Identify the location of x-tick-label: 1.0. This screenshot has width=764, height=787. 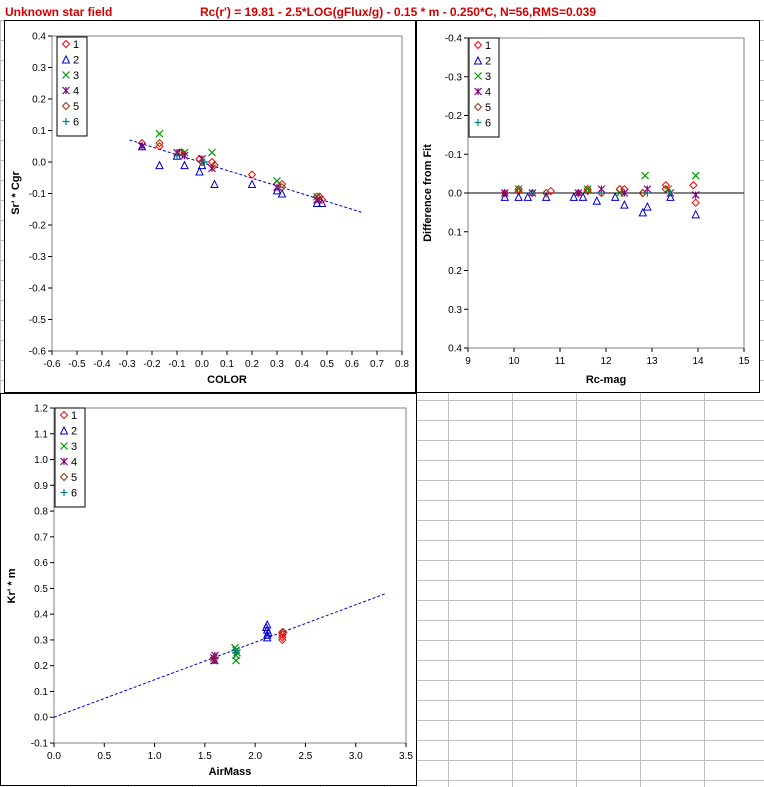
(155, 756).